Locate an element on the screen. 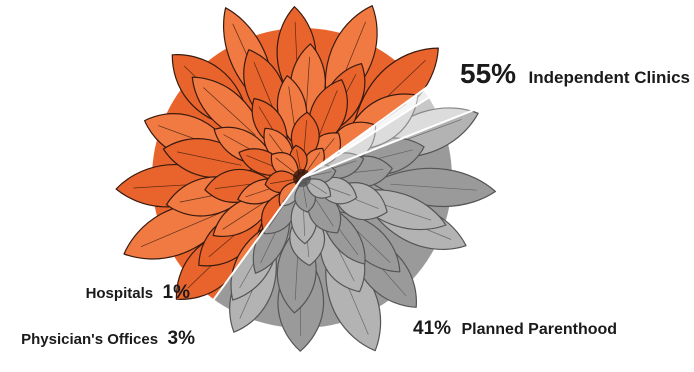 This screenshot has height=372, width=694. category-label-independent-clinics: Independent Clinics is located at coordinates (610, 77).